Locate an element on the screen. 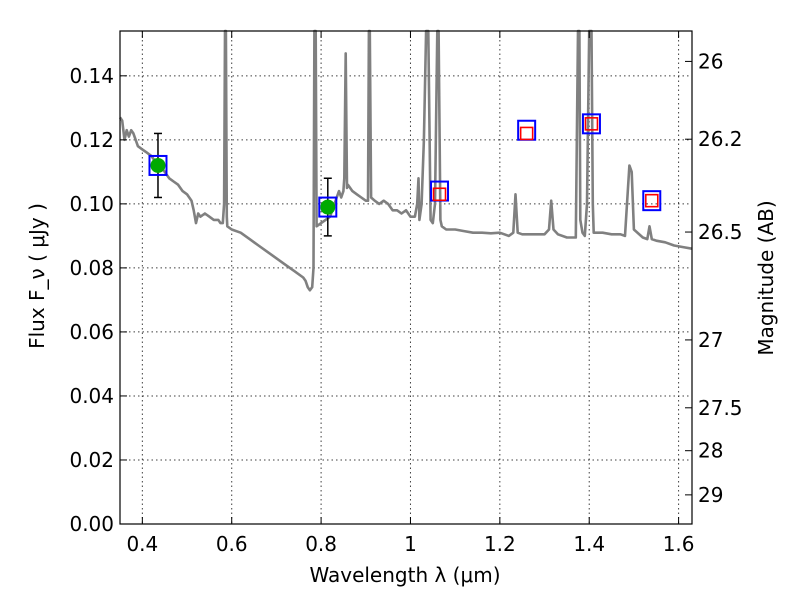 The image size is (800, 600). y2-axis-ticks: 26 26.2 26.5 27 27.5 28 29 is located at coordinates (714, 278).